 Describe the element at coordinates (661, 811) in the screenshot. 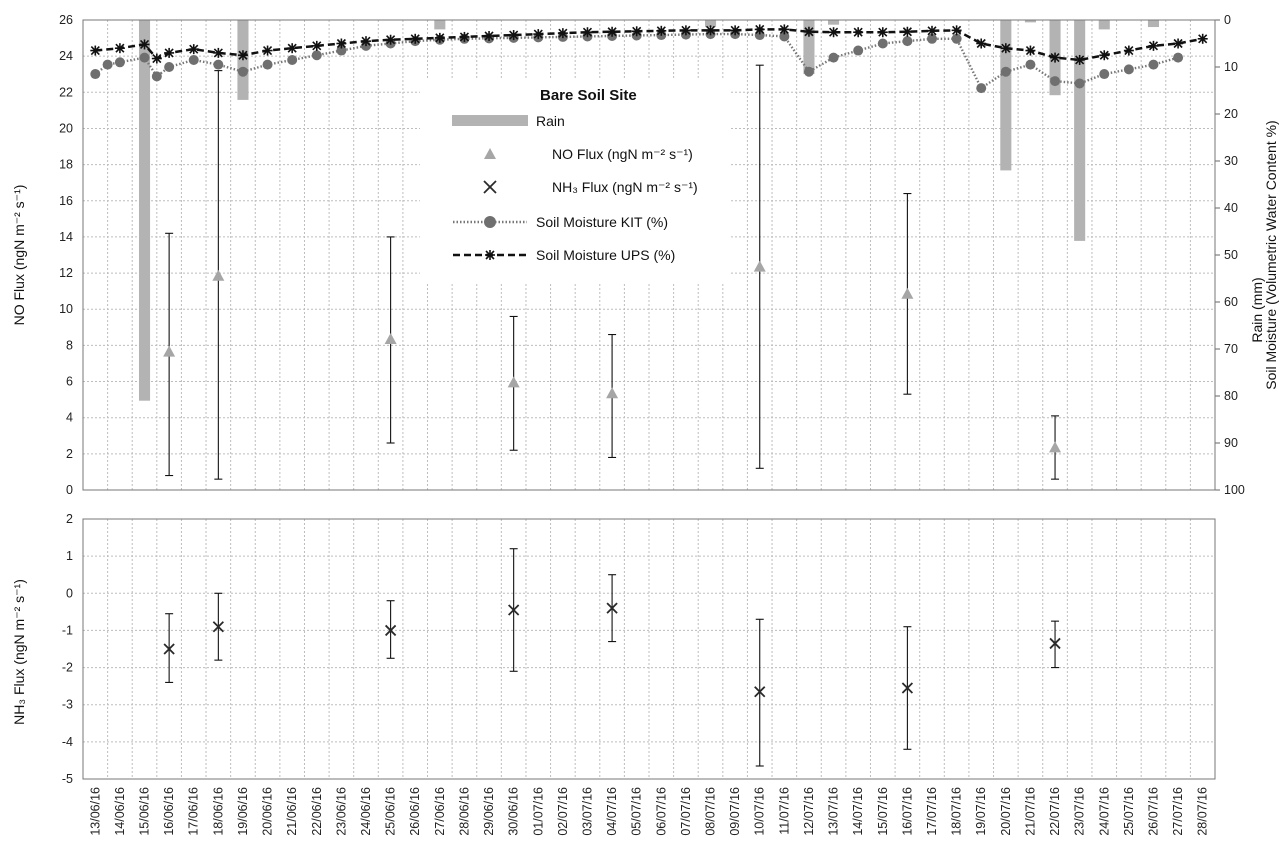

I see `x-tick-date: 06/07/16` at that location.